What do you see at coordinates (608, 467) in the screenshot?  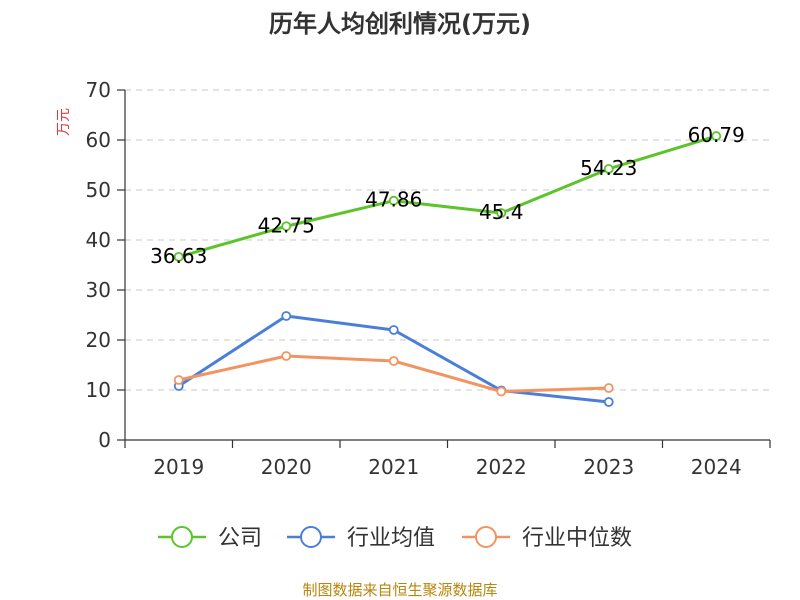 I see `x-tick-label-2023: 2023` at bounding box center [608, 467].